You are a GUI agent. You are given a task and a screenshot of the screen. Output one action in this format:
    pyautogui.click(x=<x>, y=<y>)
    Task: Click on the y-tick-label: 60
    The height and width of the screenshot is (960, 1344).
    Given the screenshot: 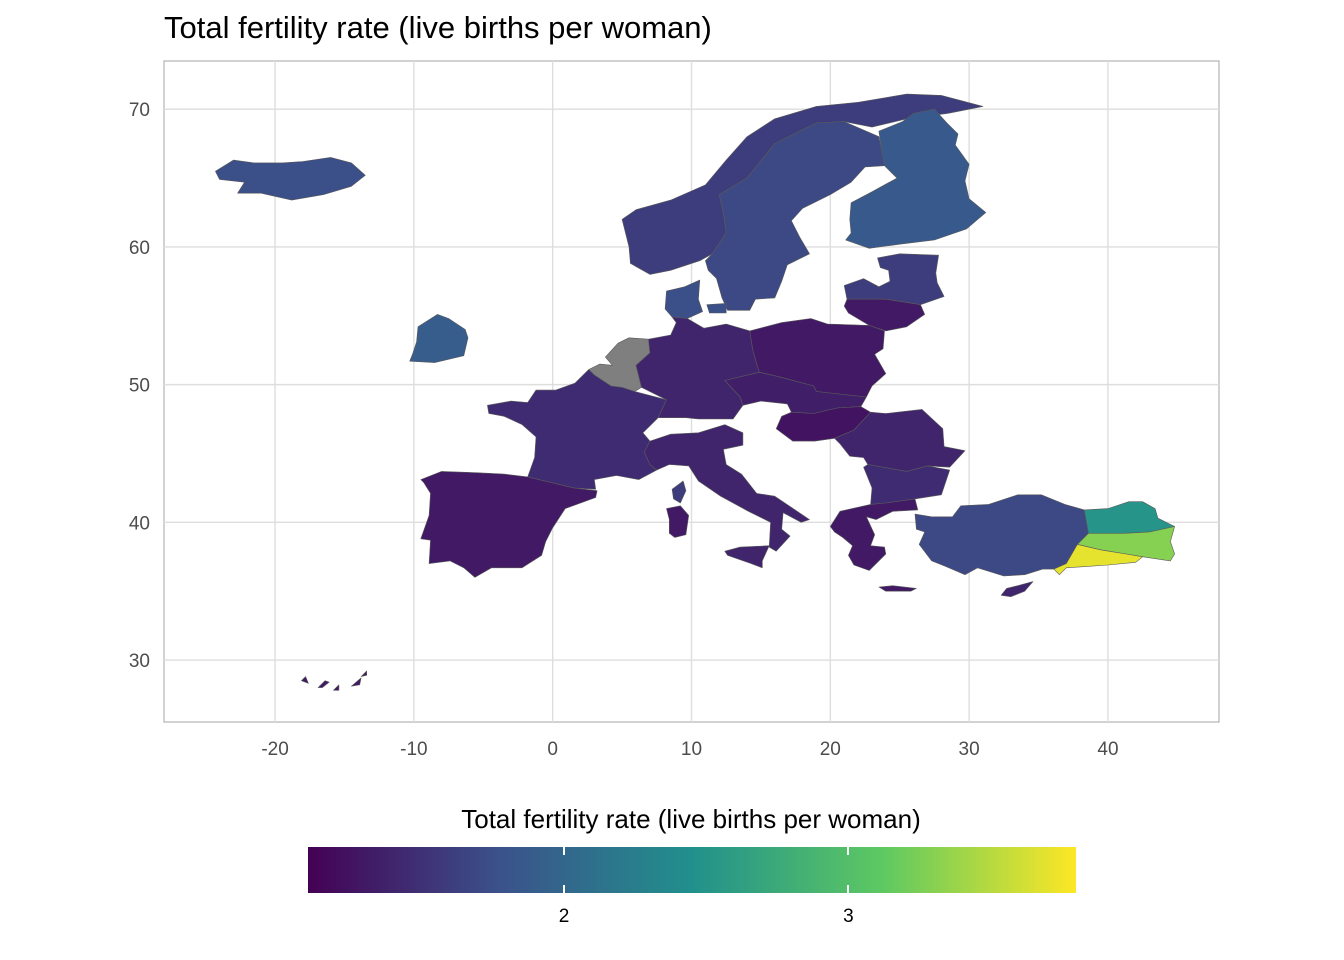 What is the action you would take?
    pyautogui.click(x=139, y=248)
    